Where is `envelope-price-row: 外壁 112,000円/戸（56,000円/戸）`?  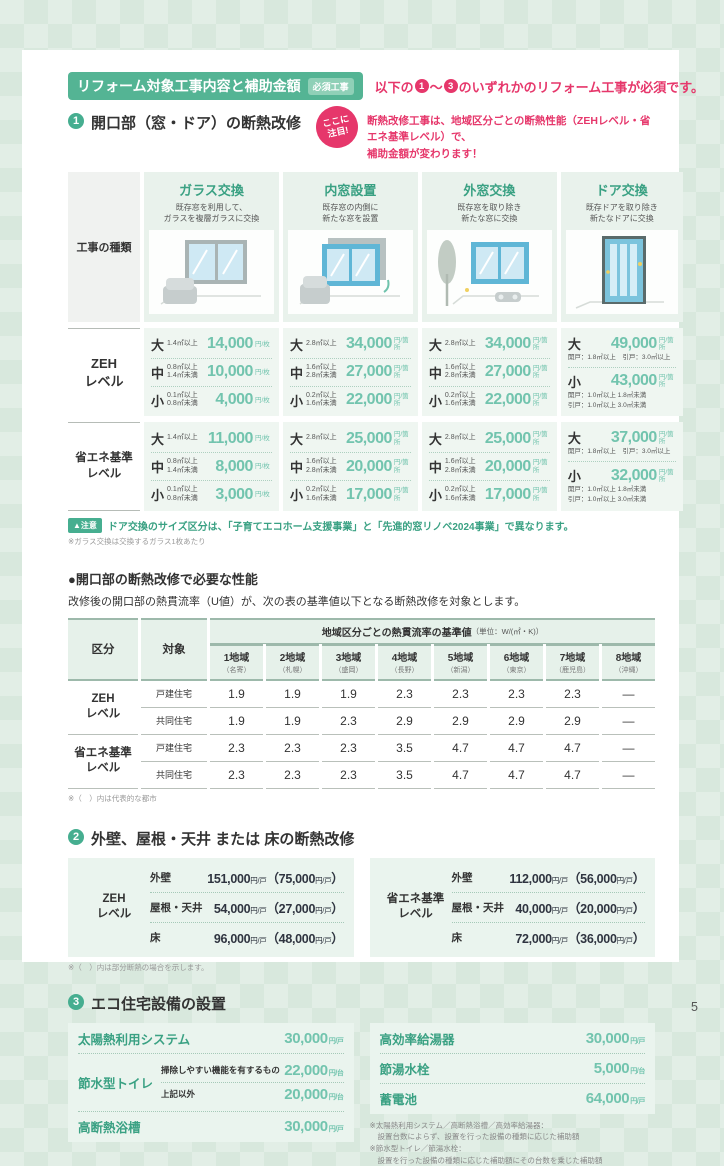 envelope-price-row: 外壁 112,000円/戸（56,000円/戸） is located at coordinates (548, 878).